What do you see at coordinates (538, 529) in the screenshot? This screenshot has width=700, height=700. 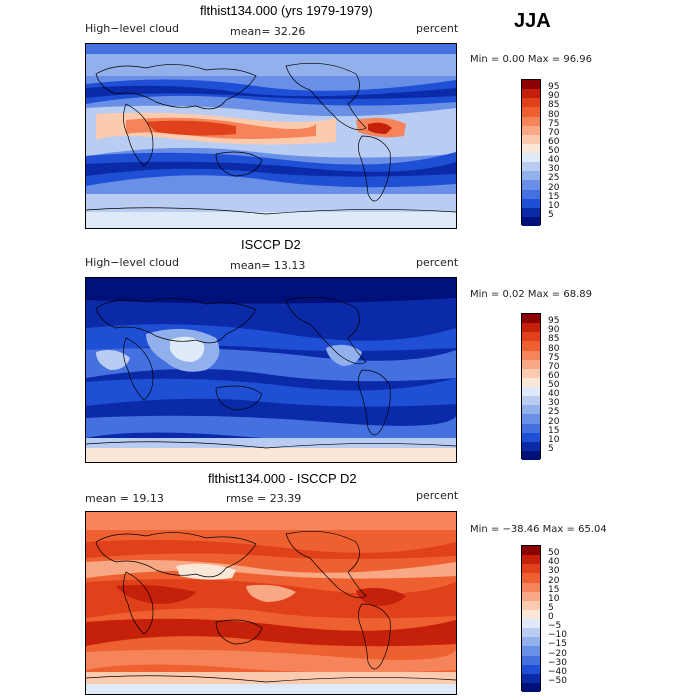 I see `panel3-minmax: Min = −38.46 Max = 65.04` at bounding box center [538, 529].